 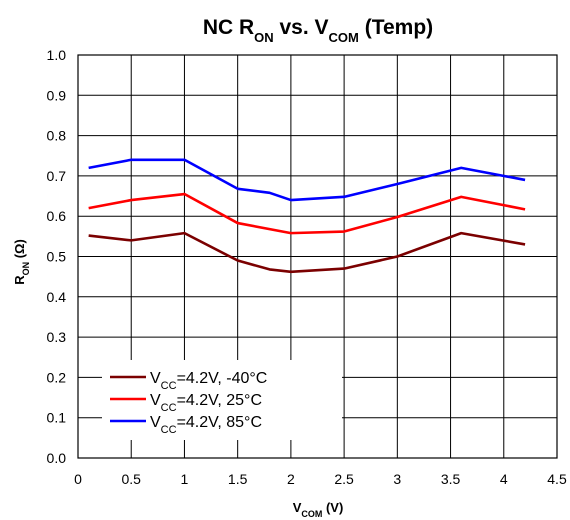 What do you see at coordinates (206, 403) in the screenshot?
I see `legend-label-2: VCC=4.2V, 25°C` at bounding box center [206, 403].